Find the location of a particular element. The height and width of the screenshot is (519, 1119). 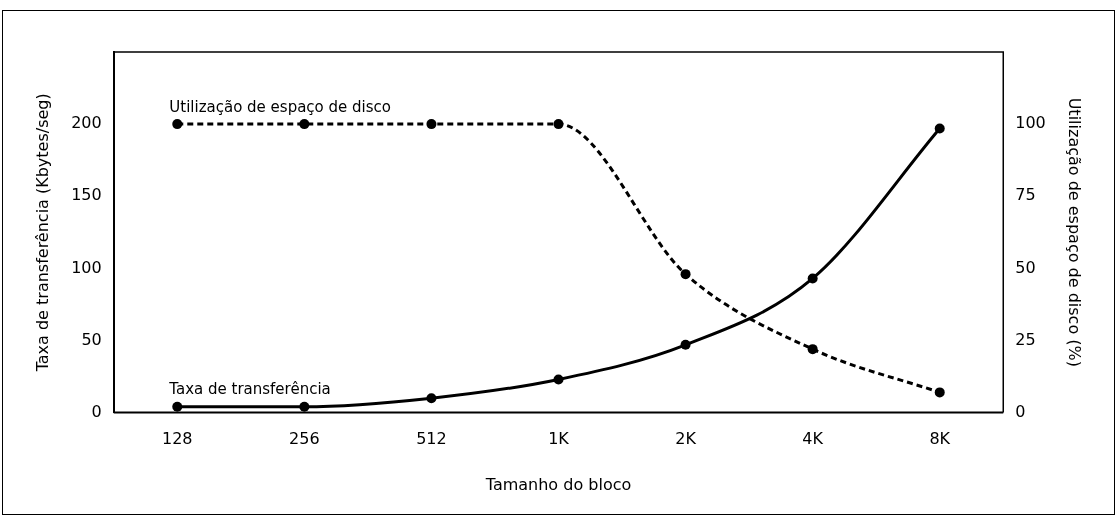

x-tick-label: 512 is located at coordinates (431, 439).